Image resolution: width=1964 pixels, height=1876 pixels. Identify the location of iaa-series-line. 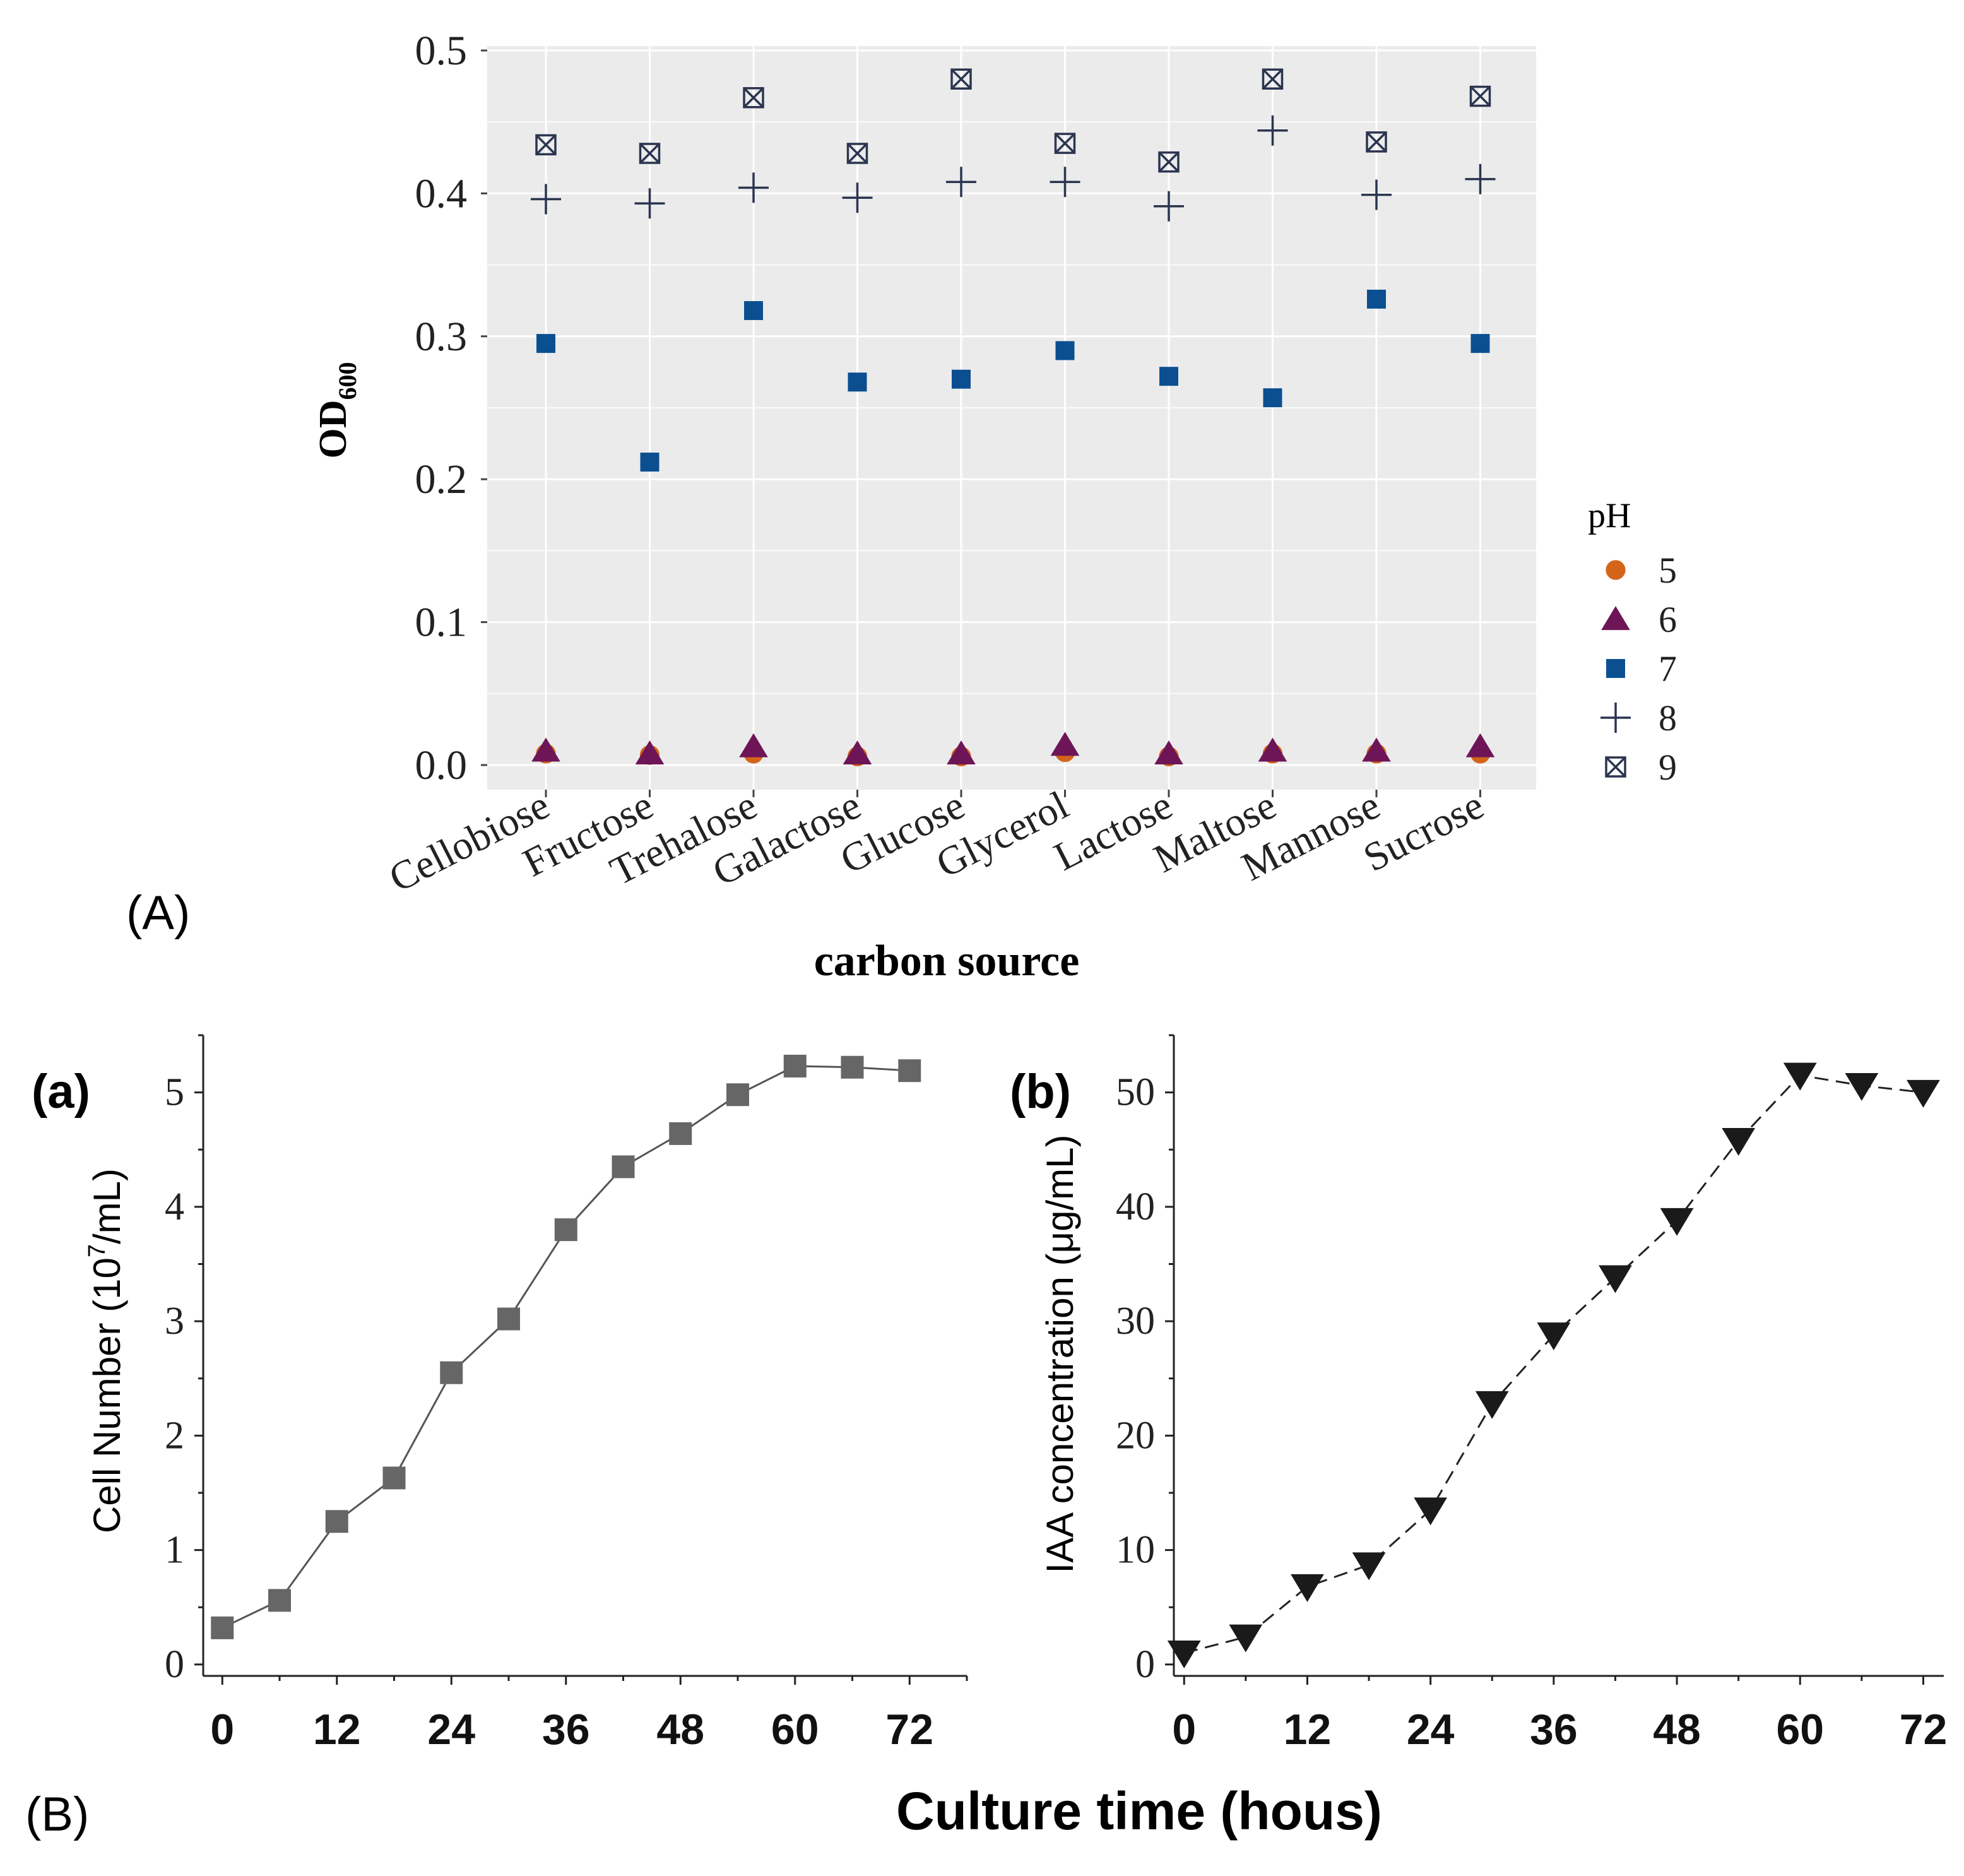
(1553, 1364).